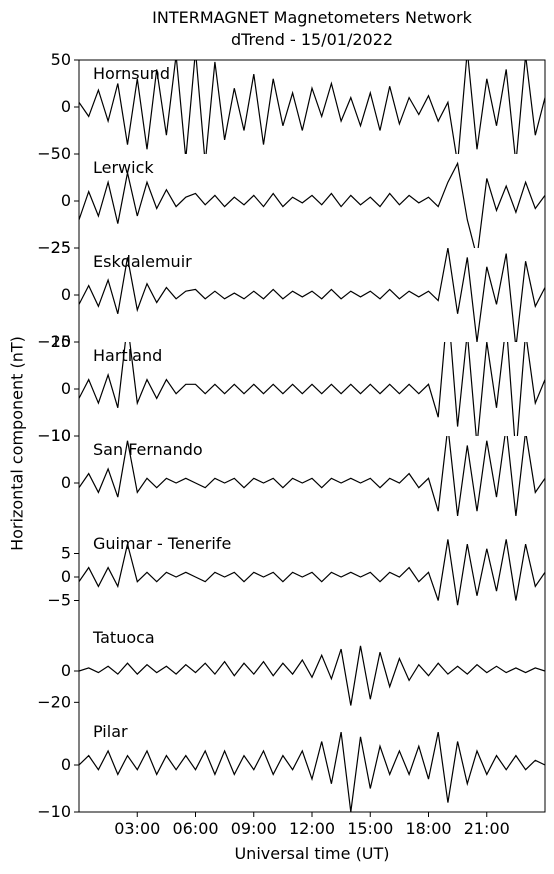 Image resolution: width=554 pixels, height=874 pixels. I want to click on x-tick-label: 06:00, so click(195, 828).